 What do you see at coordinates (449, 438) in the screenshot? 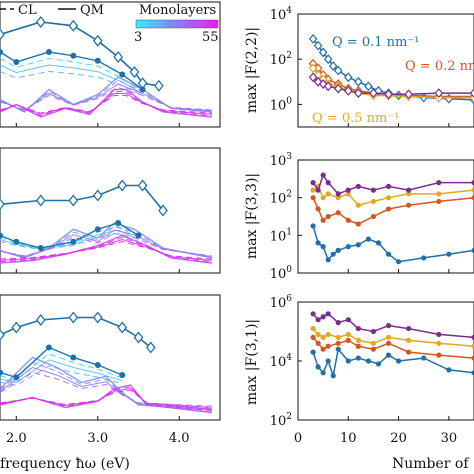
I see `x-tick-label: 30` at bounding box center [449, 438].